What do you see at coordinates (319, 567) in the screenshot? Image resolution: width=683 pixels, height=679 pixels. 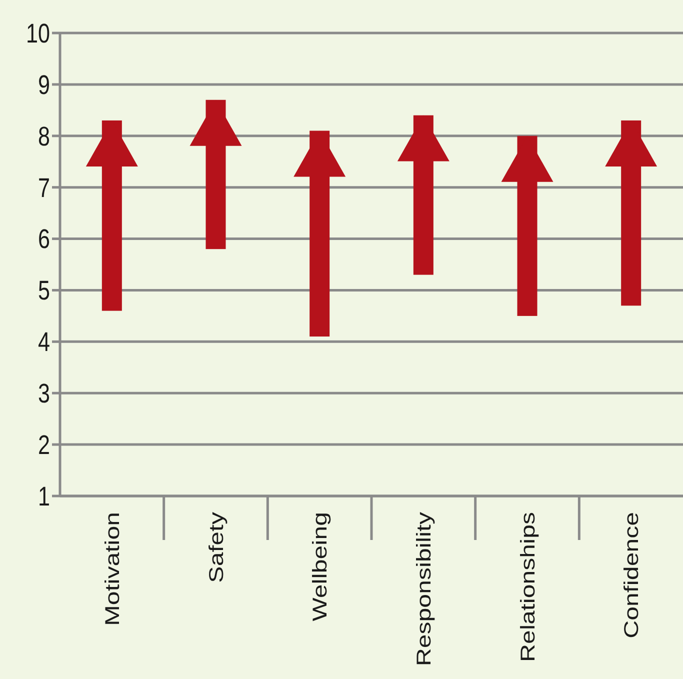 I see `x-tick-label: Wellbeing` at bounding box center [319, 567].